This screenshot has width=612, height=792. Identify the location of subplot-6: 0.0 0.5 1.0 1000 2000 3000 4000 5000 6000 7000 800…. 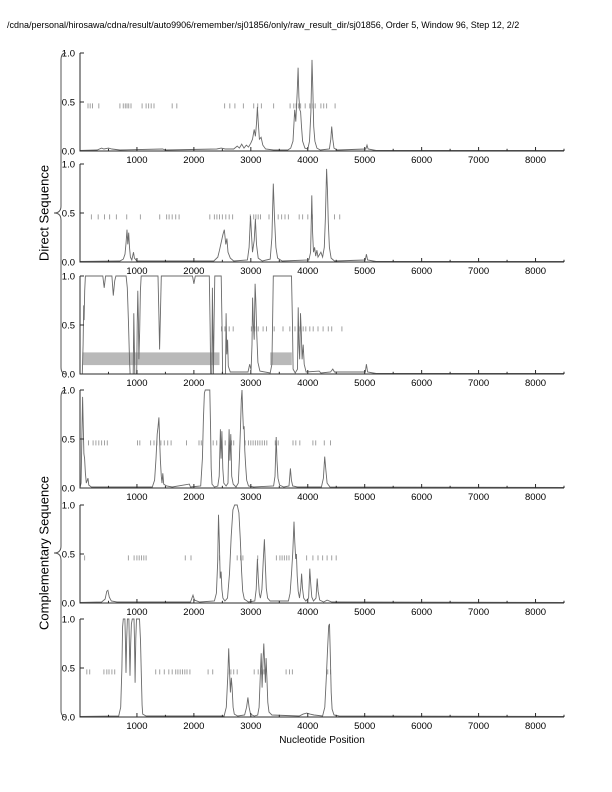
(313, 673).